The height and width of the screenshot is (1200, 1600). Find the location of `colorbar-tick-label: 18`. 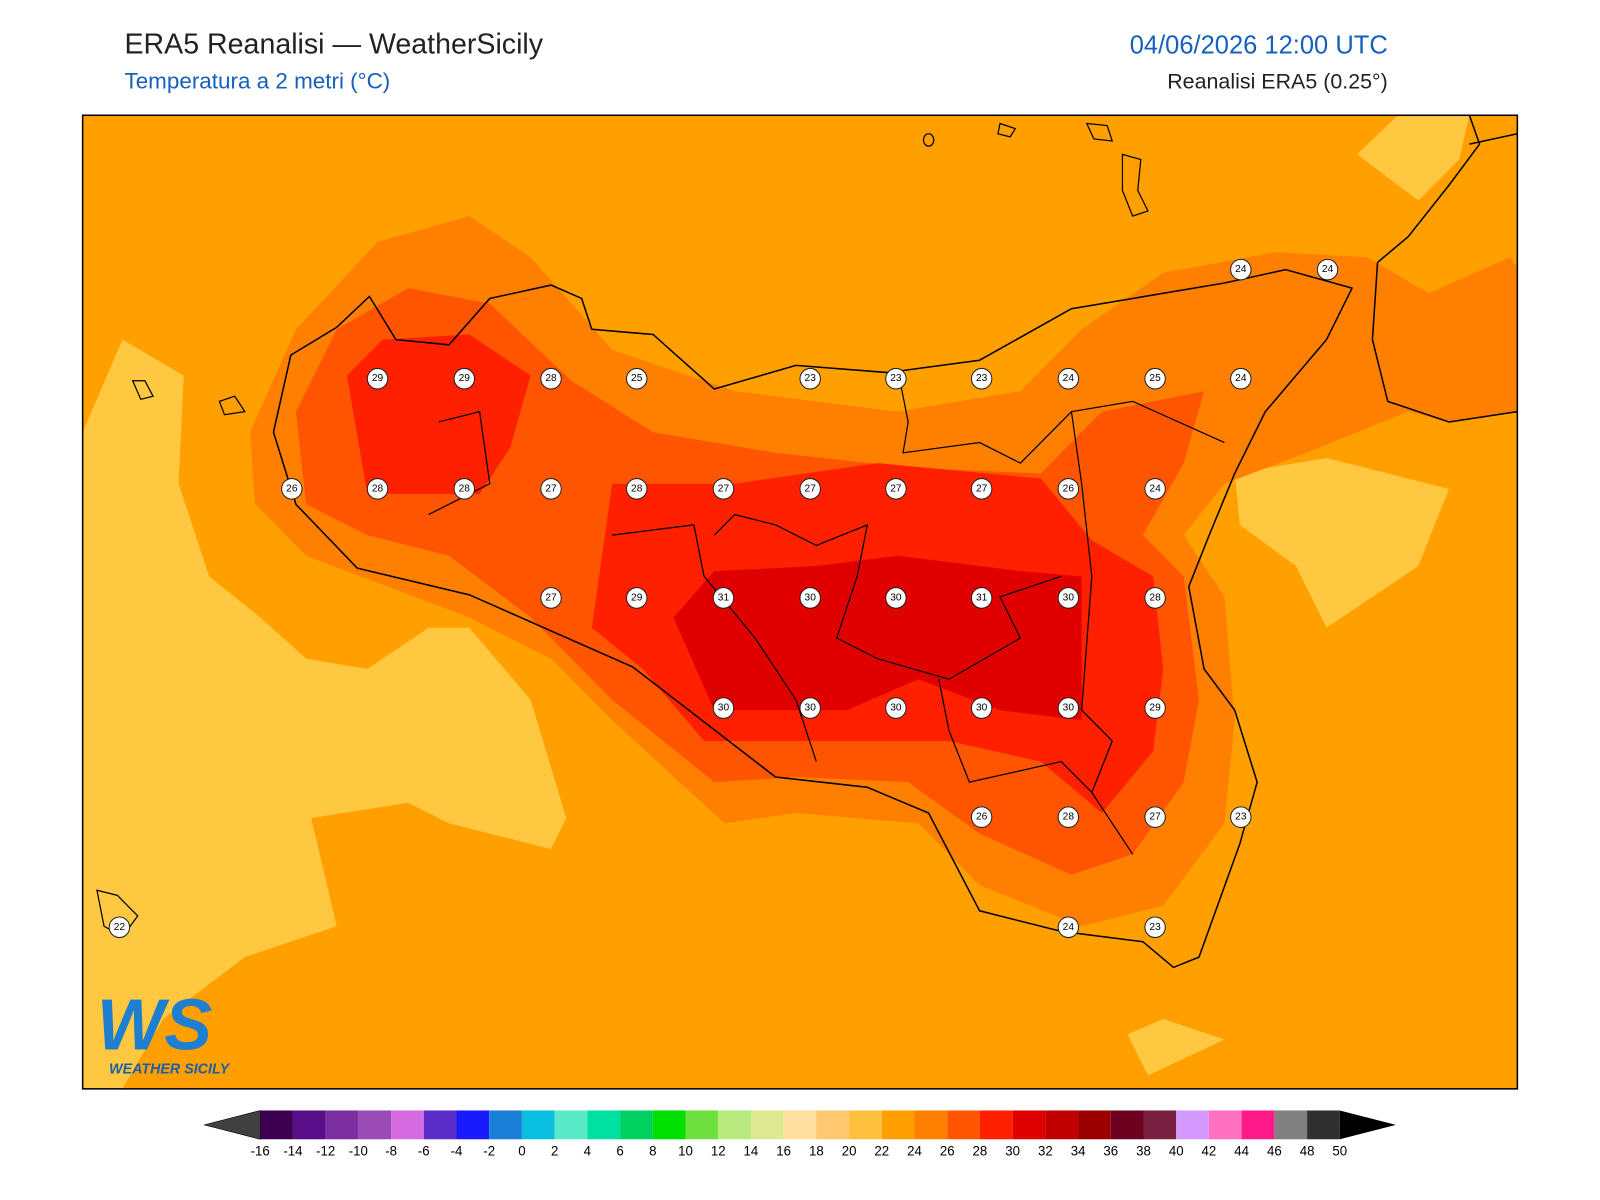

colorbar-tick-label: 18 is located at coordinates (816, 1151).